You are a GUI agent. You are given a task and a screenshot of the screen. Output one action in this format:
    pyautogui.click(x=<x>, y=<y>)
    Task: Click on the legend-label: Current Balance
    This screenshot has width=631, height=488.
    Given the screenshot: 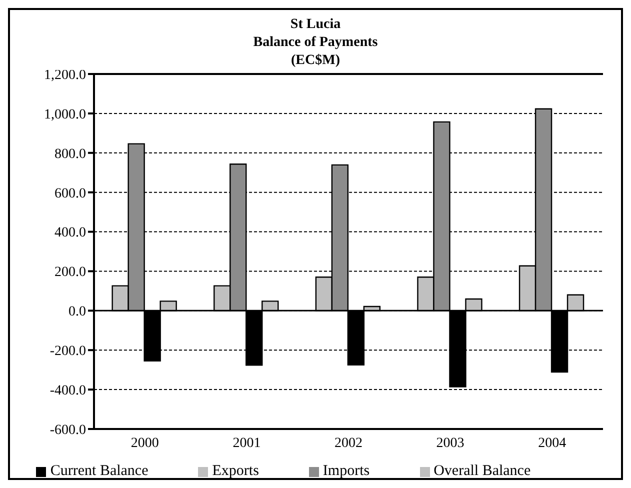 What is the action you would take?
    pyautogui.click(x=99, y=471)
    